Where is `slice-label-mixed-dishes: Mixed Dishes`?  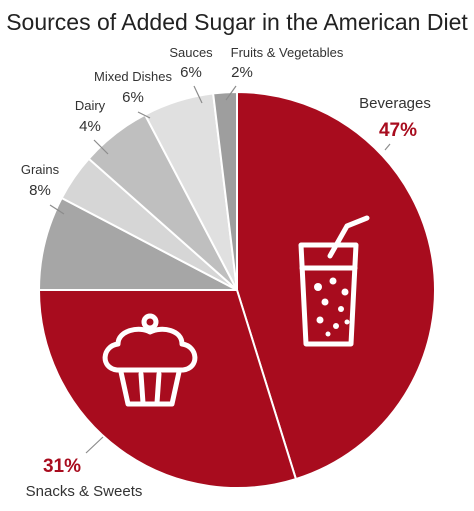 slice-label-mixed-dishes: Mixed Dishes is located at coordinates (133, 76).